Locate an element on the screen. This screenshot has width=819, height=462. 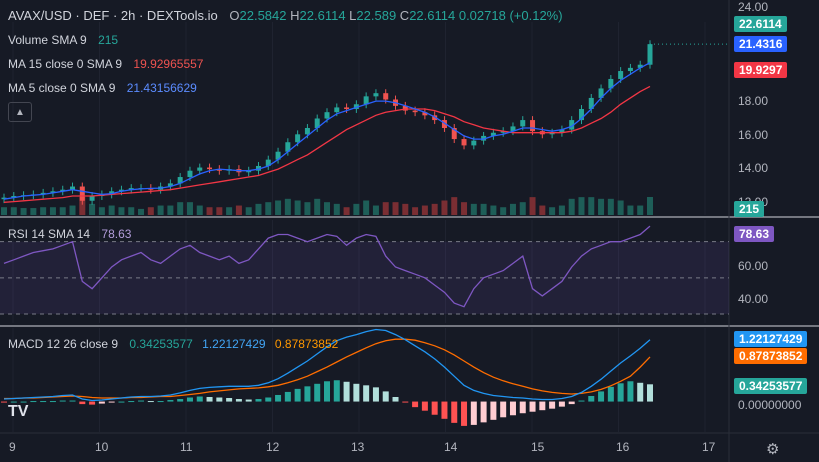
time-tick-9: 9 is located at coordinates (12, 447).